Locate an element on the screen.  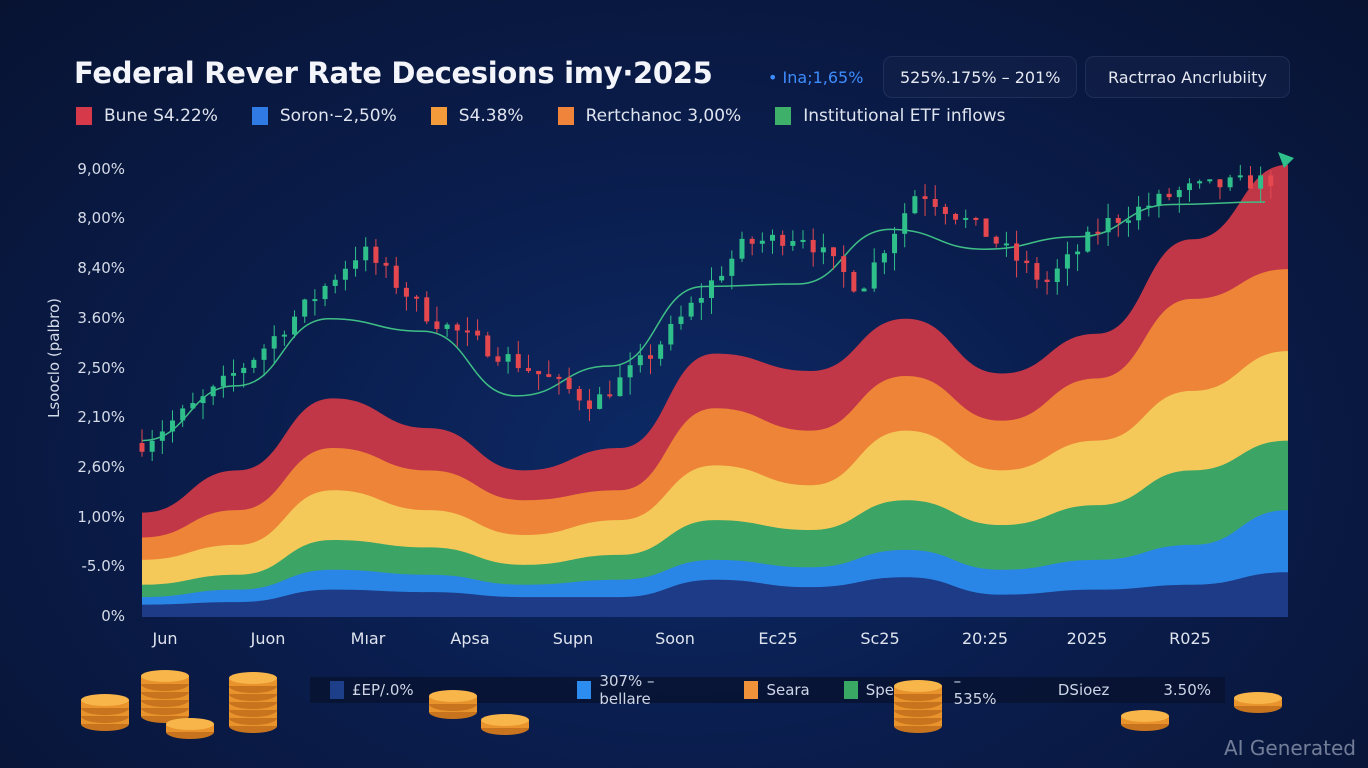
watermark: AI Generated is located at coordinates (1289, 748).